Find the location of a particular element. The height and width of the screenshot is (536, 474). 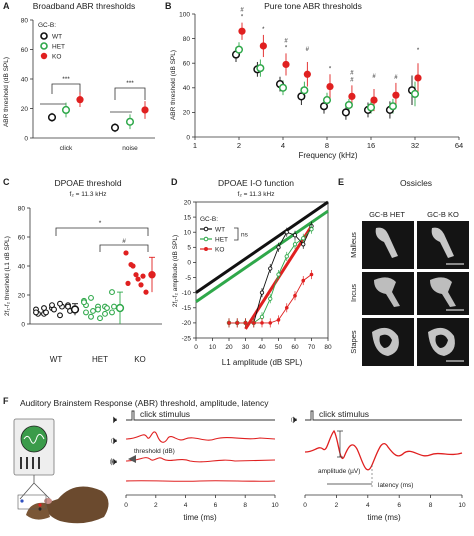

panel-a-yticks: 0 20 40 60 80 is located at coordinates (27, 79).